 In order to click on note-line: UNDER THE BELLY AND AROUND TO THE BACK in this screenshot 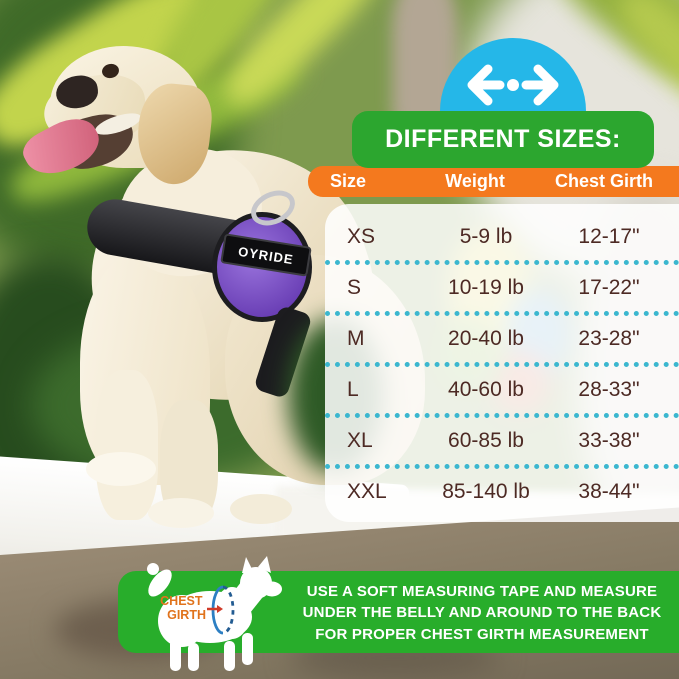, I will do `click(482, 613)`.